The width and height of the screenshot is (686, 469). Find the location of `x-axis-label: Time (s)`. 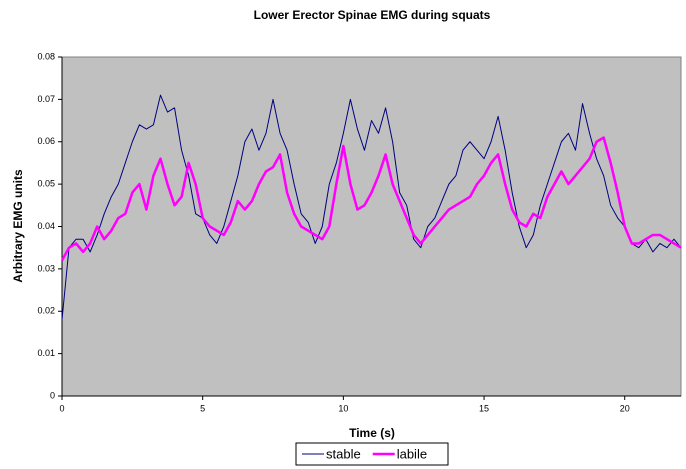

x-axis-label: Time (s) is located at coordinates (372, 433).